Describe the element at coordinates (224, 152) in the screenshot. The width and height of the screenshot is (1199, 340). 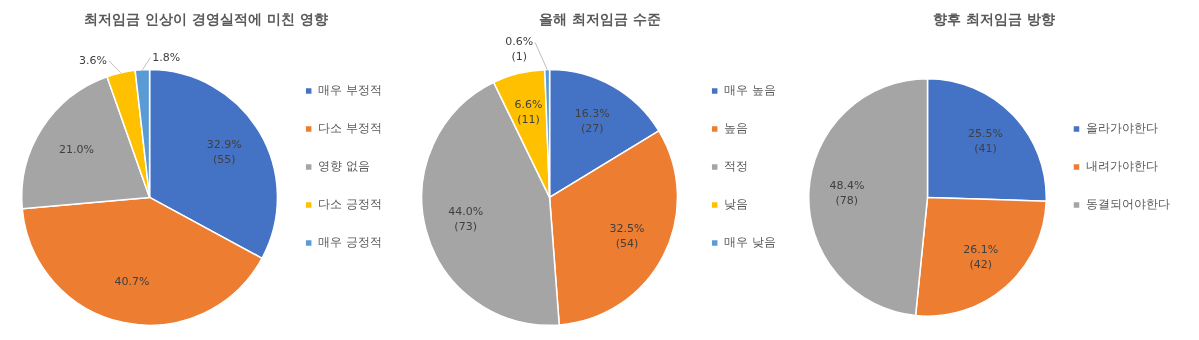
I see `data-label: 32.9% (55)` at that location.